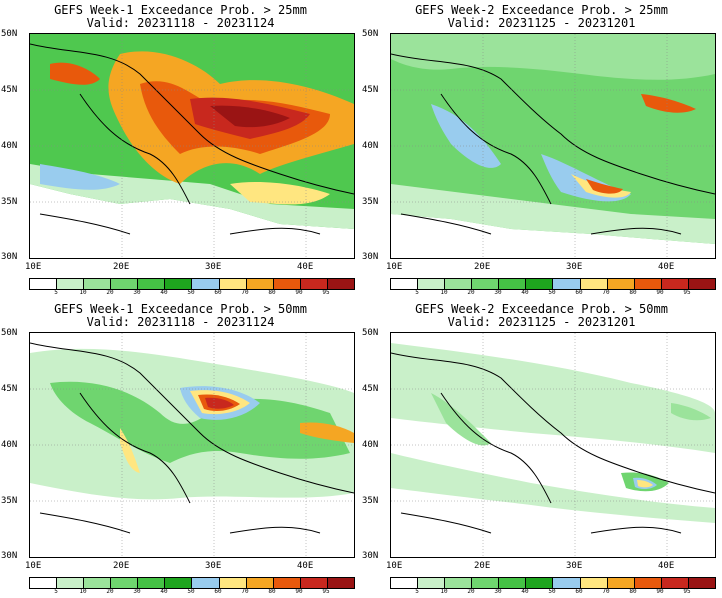 This screenshot has height=598, width=722. Describe the element at coordinates (525, 292) in the screenshot. I see `colorbar-tick-label: 40` at that location.